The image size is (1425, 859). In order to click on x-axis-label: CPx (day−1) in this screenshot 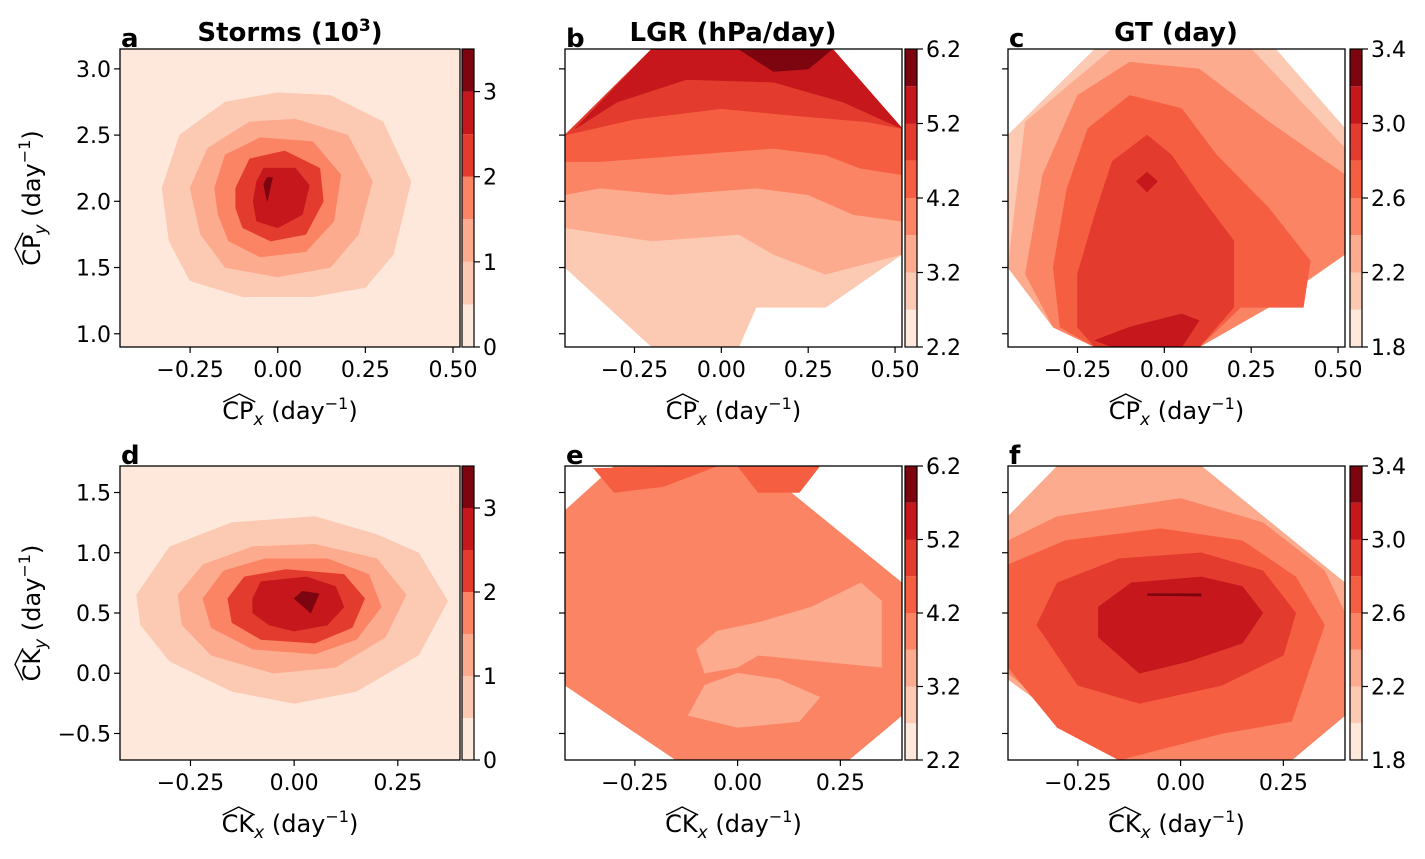, I will do `click(289, 412)`.